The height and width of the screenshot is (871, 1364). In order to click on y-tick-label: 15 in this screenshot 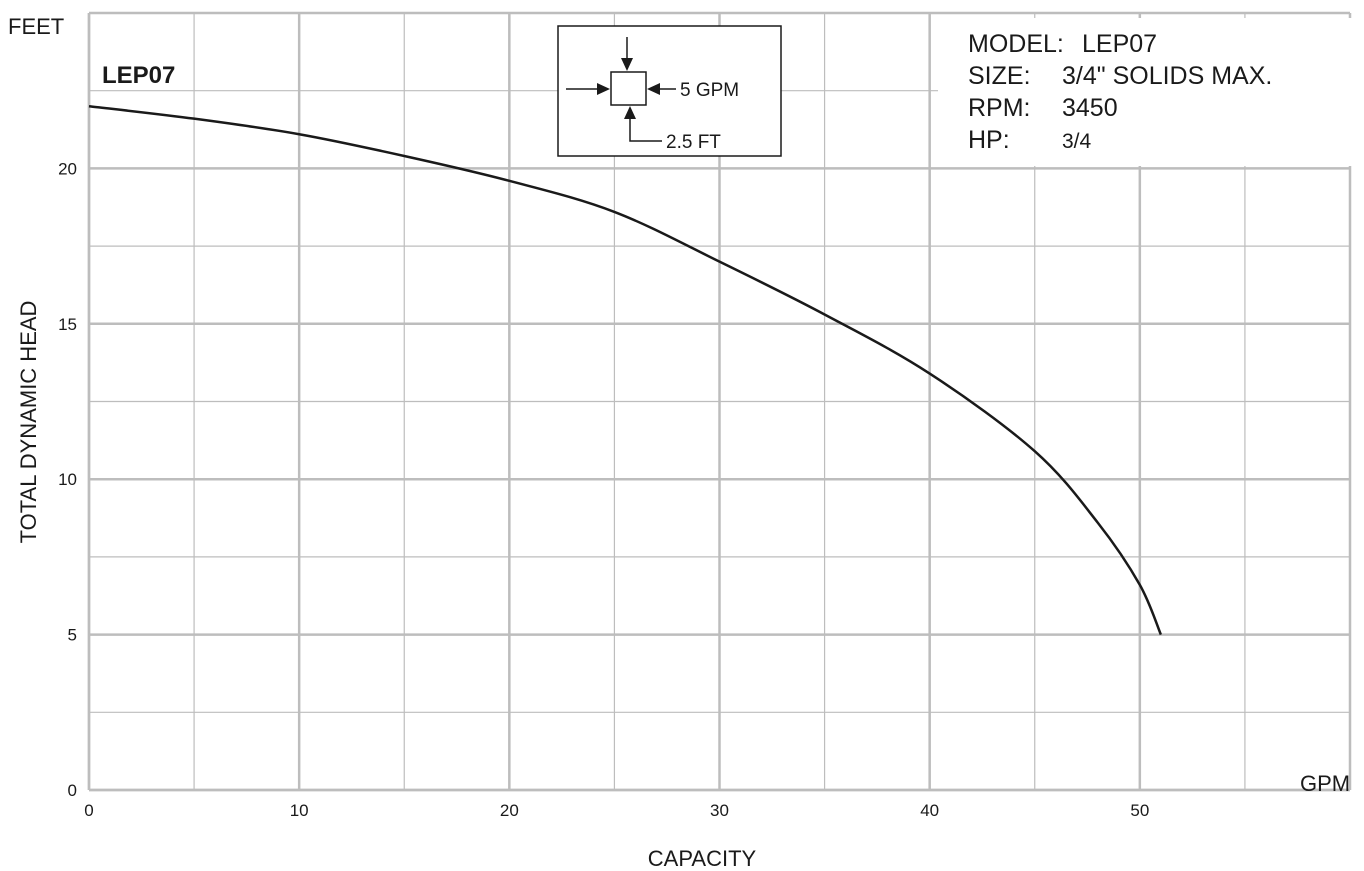, I will do `click(67, 324)`.